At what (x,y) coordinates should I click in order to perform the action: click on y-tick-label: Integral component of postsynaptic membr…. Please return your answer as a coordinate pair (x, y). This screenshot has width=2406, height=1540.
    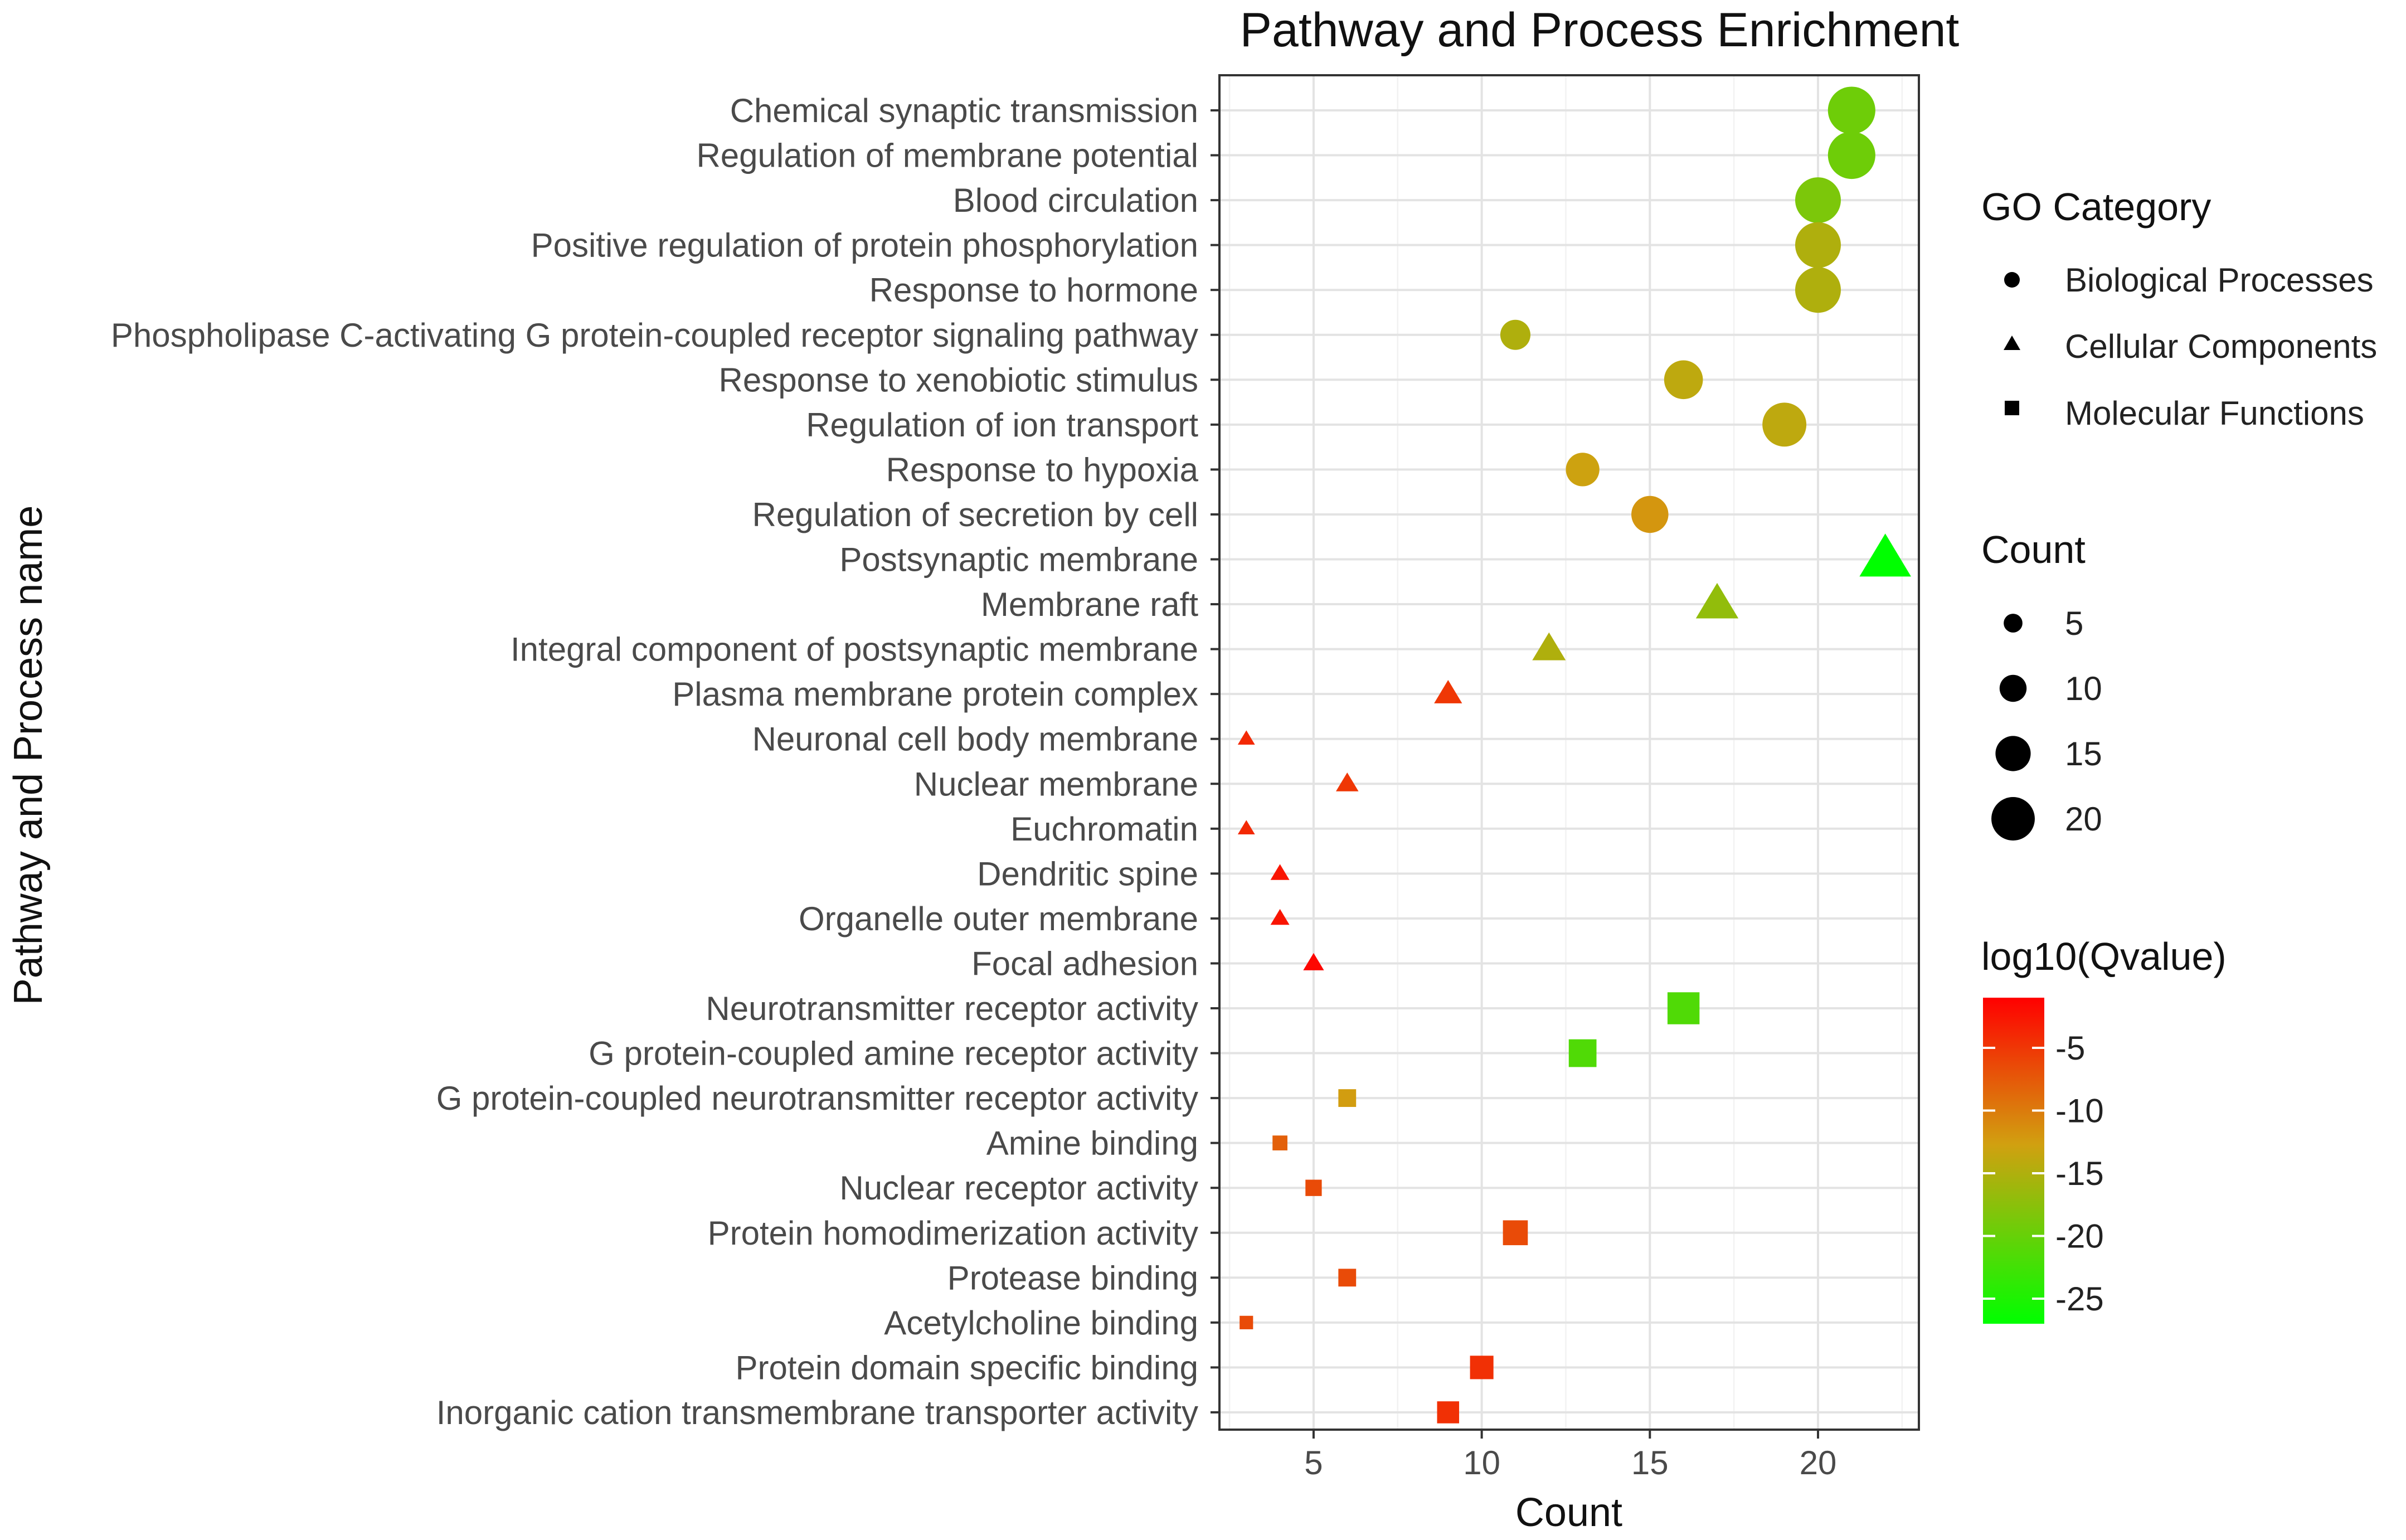
    Looking at the image, I should click on (854, 649).